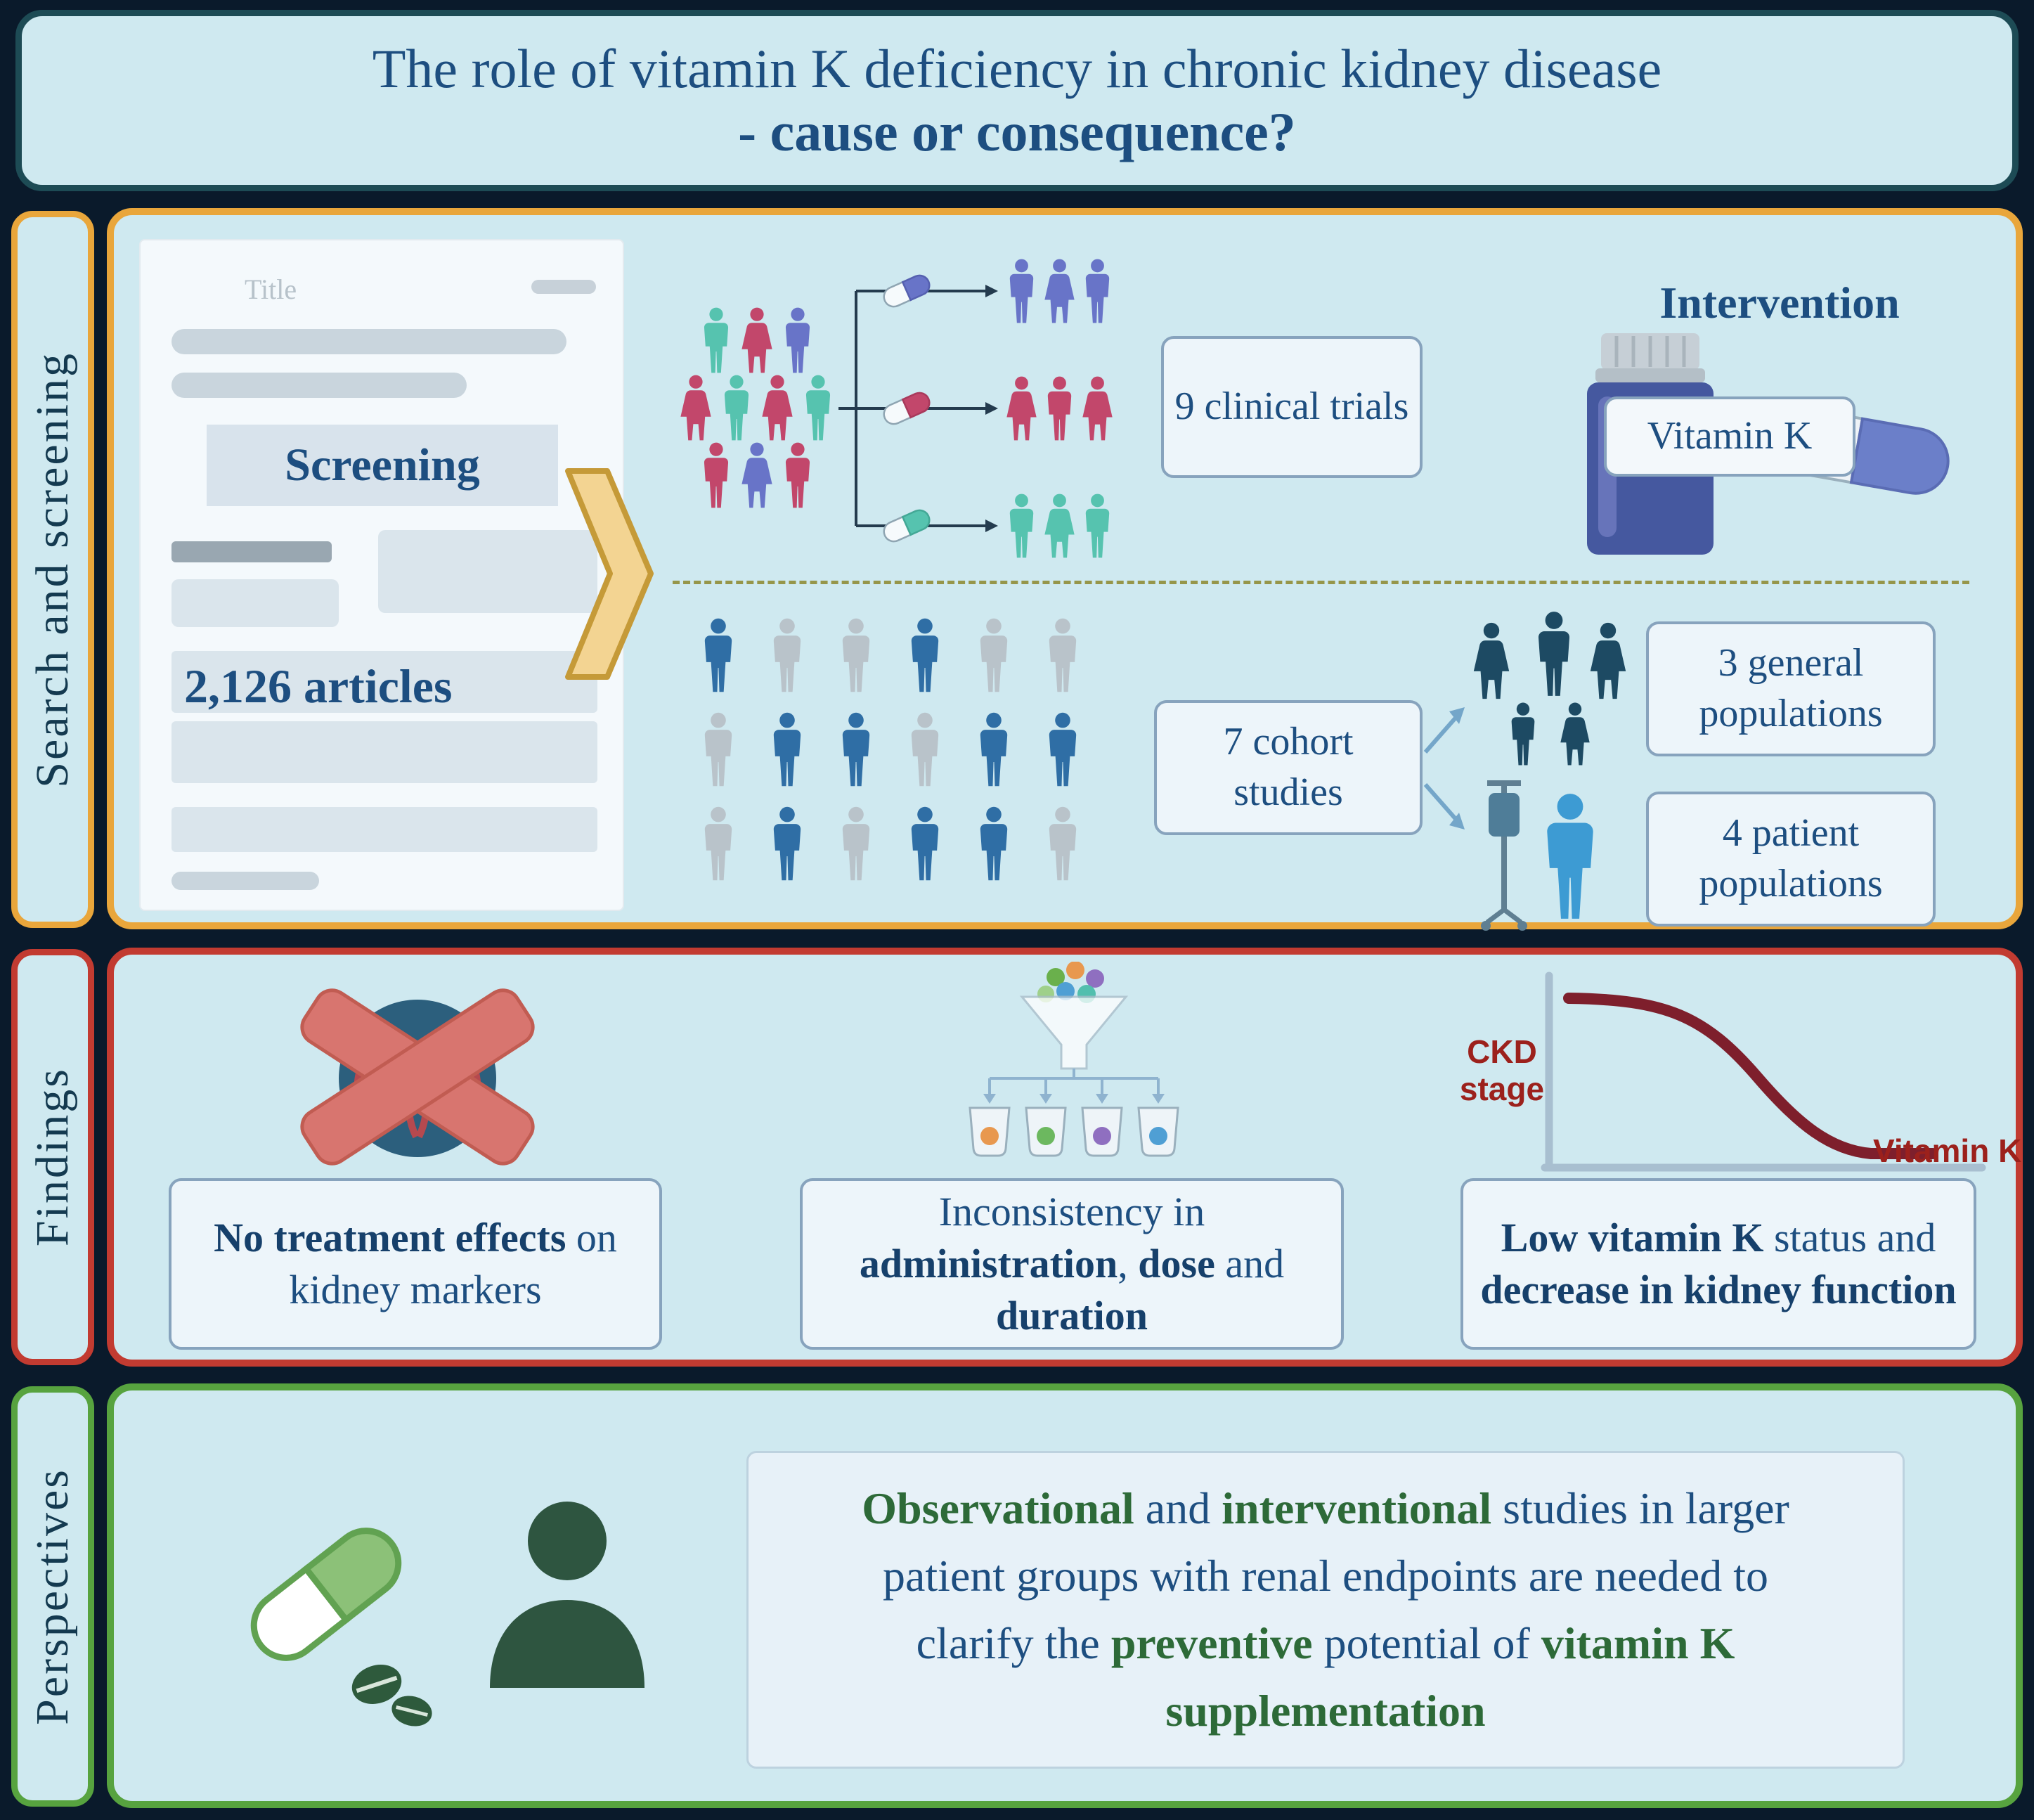 The height and width of the screenshot is (1820, 2034). I want to click on family-icon, so click(1549, 689).